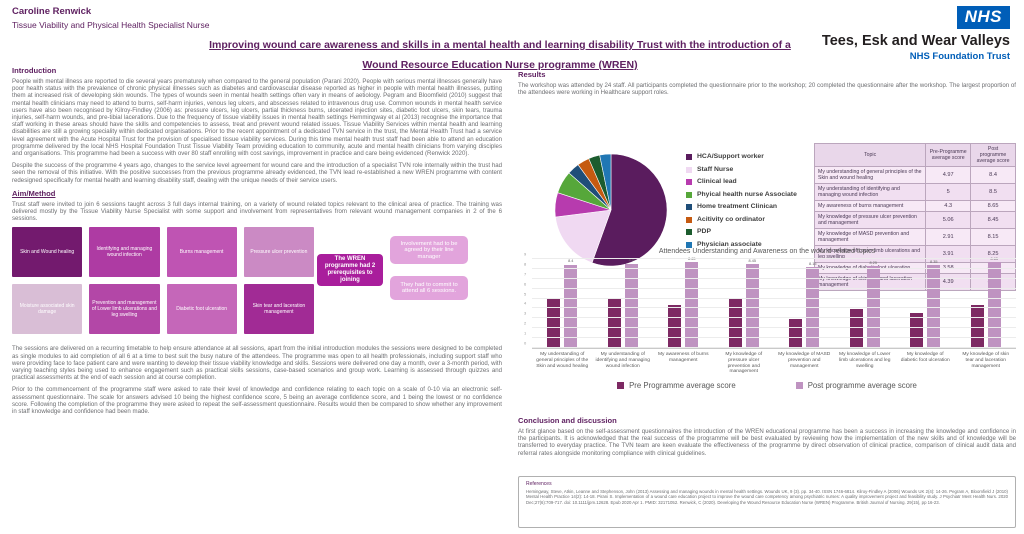 The height and width of the screenshot is (534, 1024). I want to click on table-cell-topic: My awareness of burns management, so click(870, 206).